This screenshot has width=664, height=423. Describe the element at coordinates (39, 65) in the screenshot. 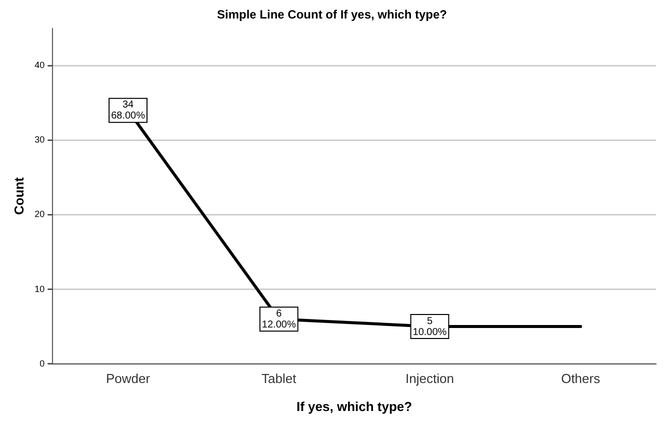

I see `y-tick-label: 40` at that location.